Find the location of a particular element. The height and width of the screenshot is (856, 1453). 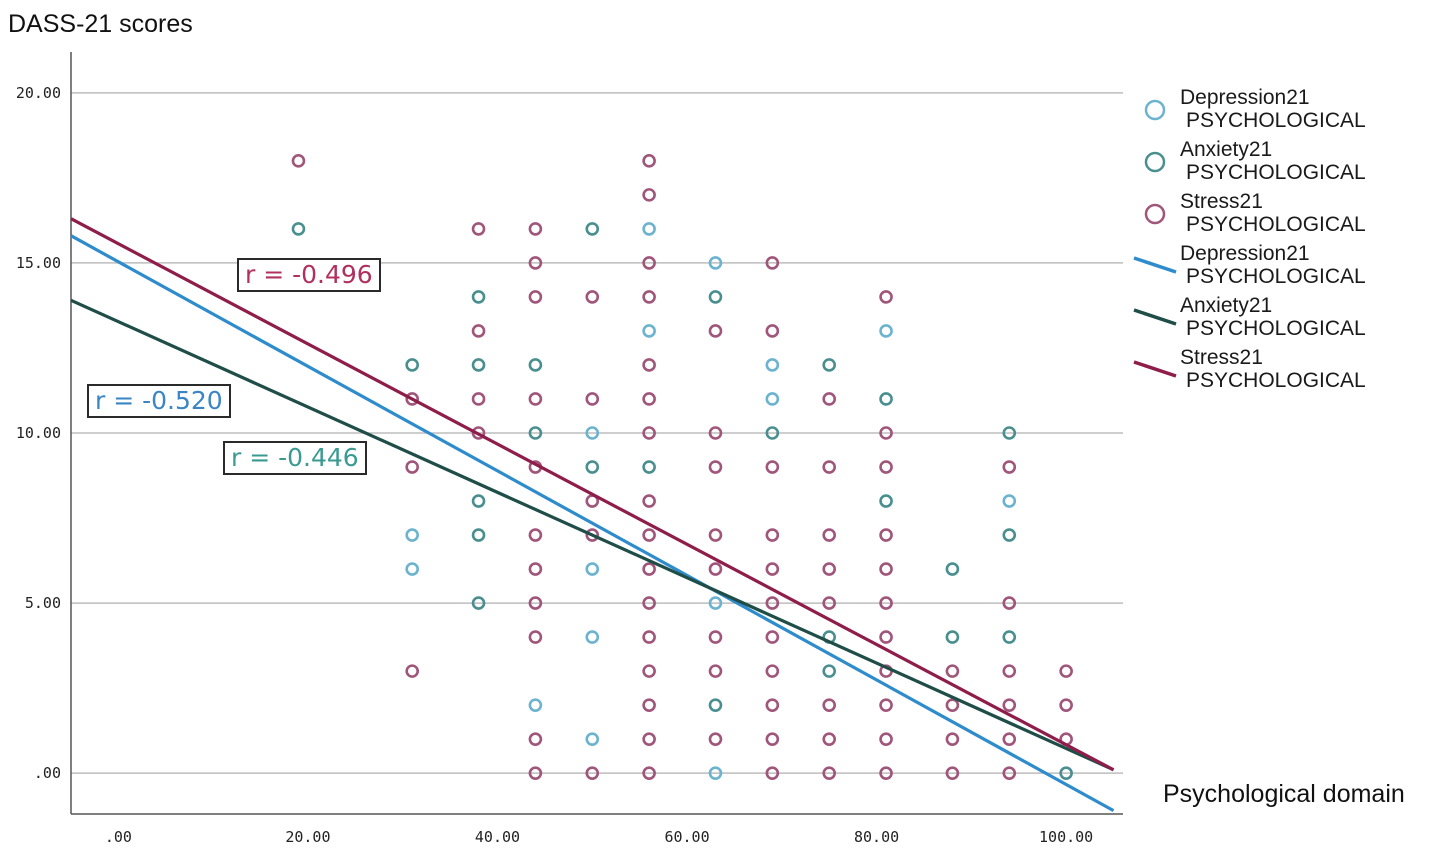

y-axis-title: DASS-21 scores is located at coordinates (100, 24).